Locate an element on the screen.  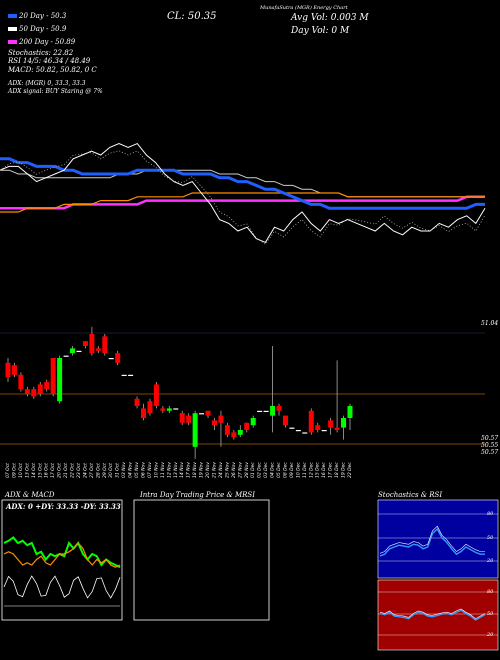
price-dotted-line is located at coordinates (243, 197).